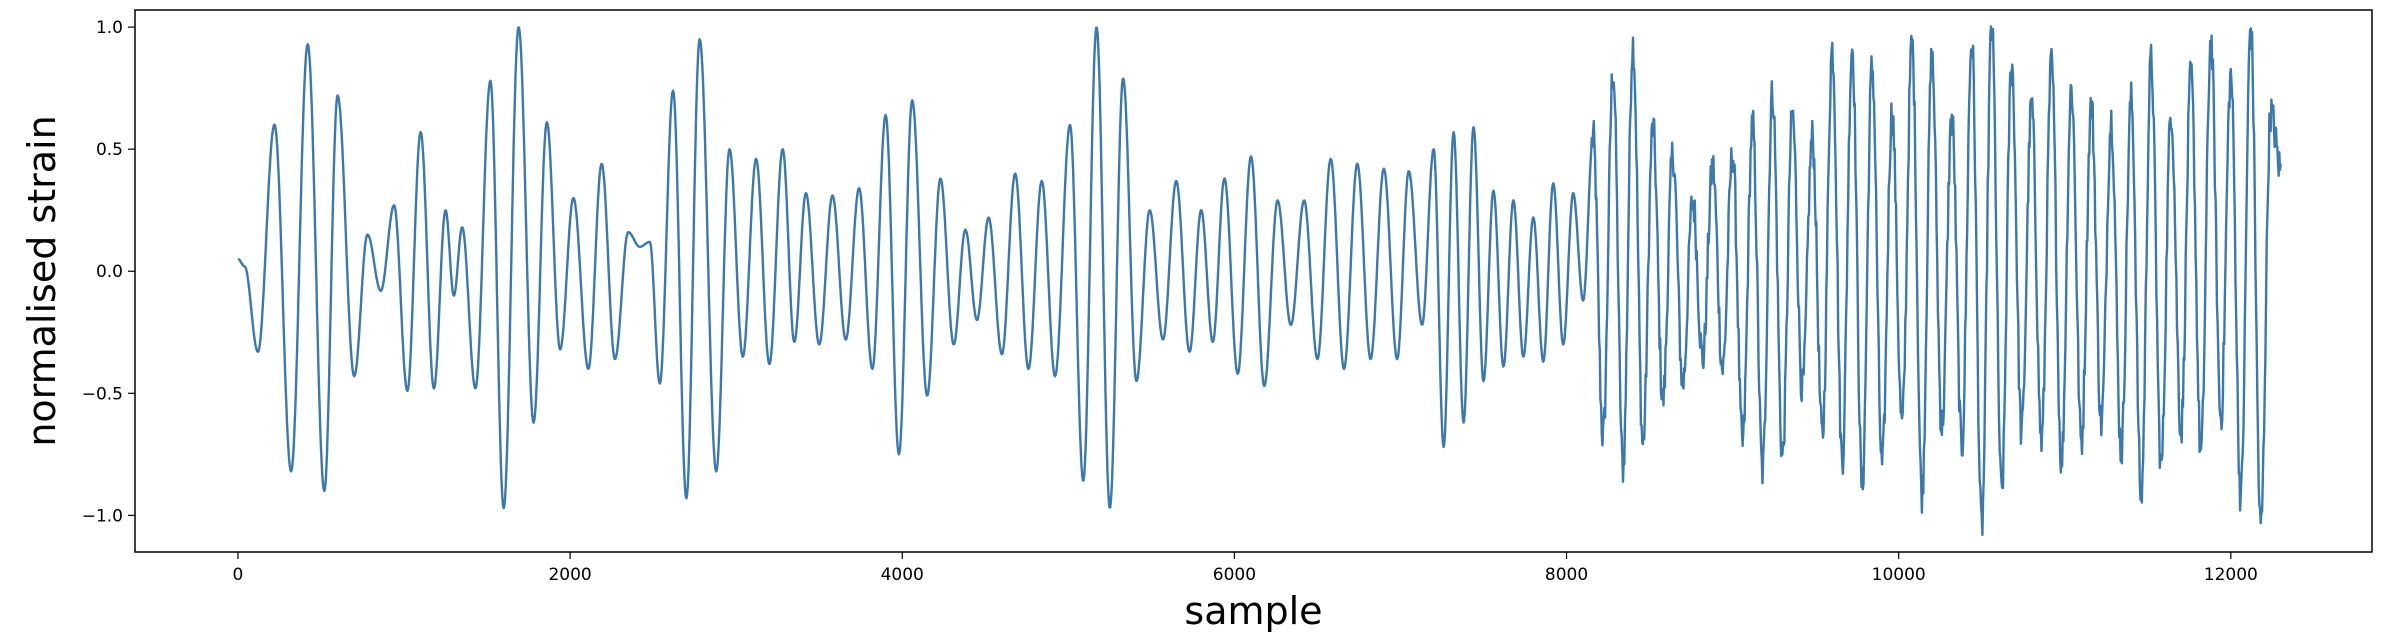  Describe the element at coordinates (2231, 575) in the screenshot. I see `x-tick-label: 12000` at that location.